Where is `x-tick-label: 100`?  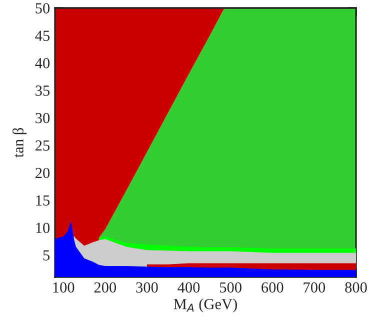 x-tick-label: 100 is located at coordinates (63, 287).